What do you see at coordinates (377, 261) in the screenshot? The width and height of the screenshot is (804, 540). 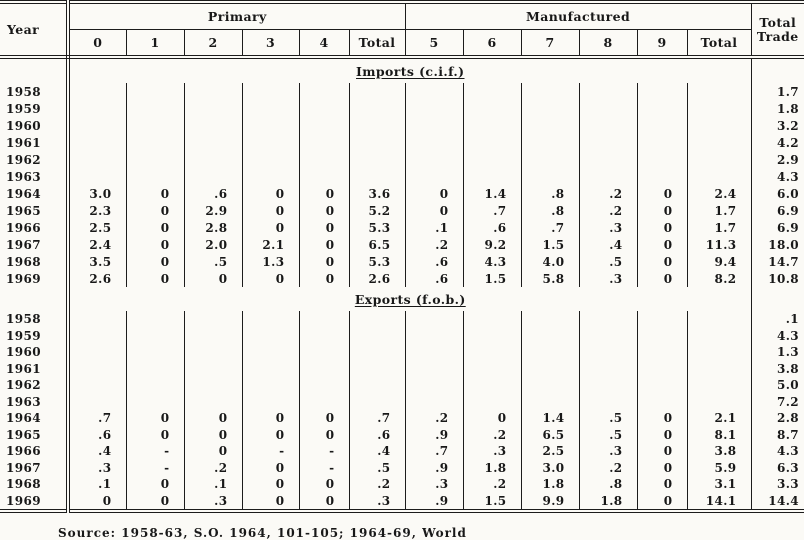 I see `value-cell: 5.3` at bounding box center [377, 261].